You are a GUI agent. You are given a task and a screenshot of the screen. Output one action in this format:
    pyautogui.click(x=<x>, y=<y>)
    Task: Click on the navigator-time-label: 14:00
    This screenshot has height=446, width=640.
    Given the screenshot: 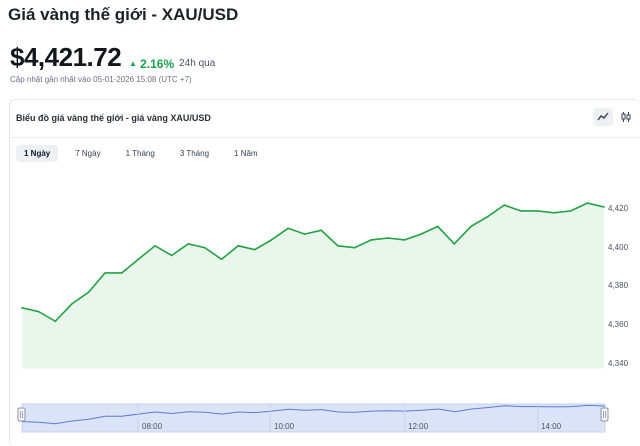 What is the action you would take?
    pyautogui.click(x=551, y=426)
    